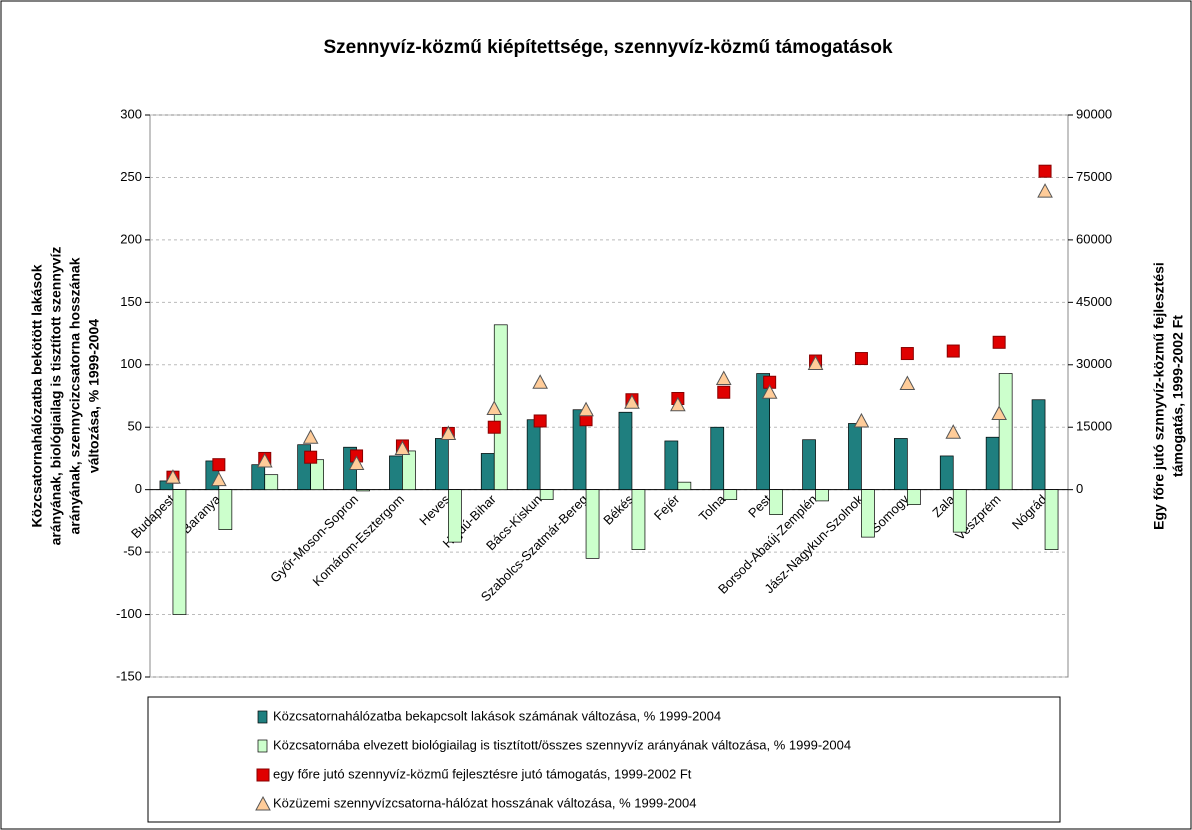 The image size is (1192, 830). What do you see at coordinates (1094, 426) in the screenshot?
I see `y2-tick-label: 15000` at bounding box center [1094, 426].